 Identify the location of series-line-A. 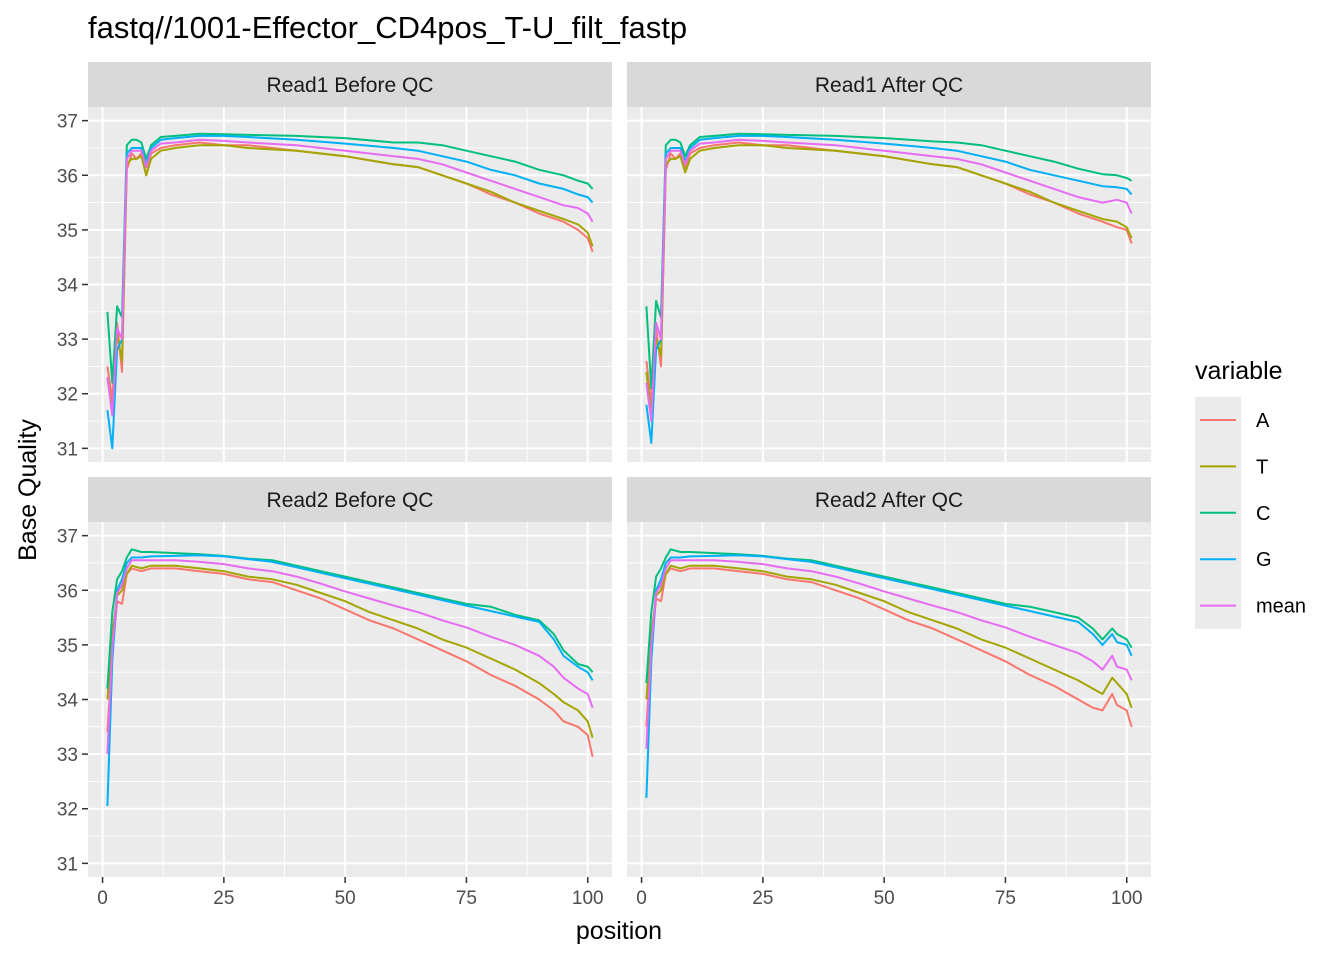
(889, 647).